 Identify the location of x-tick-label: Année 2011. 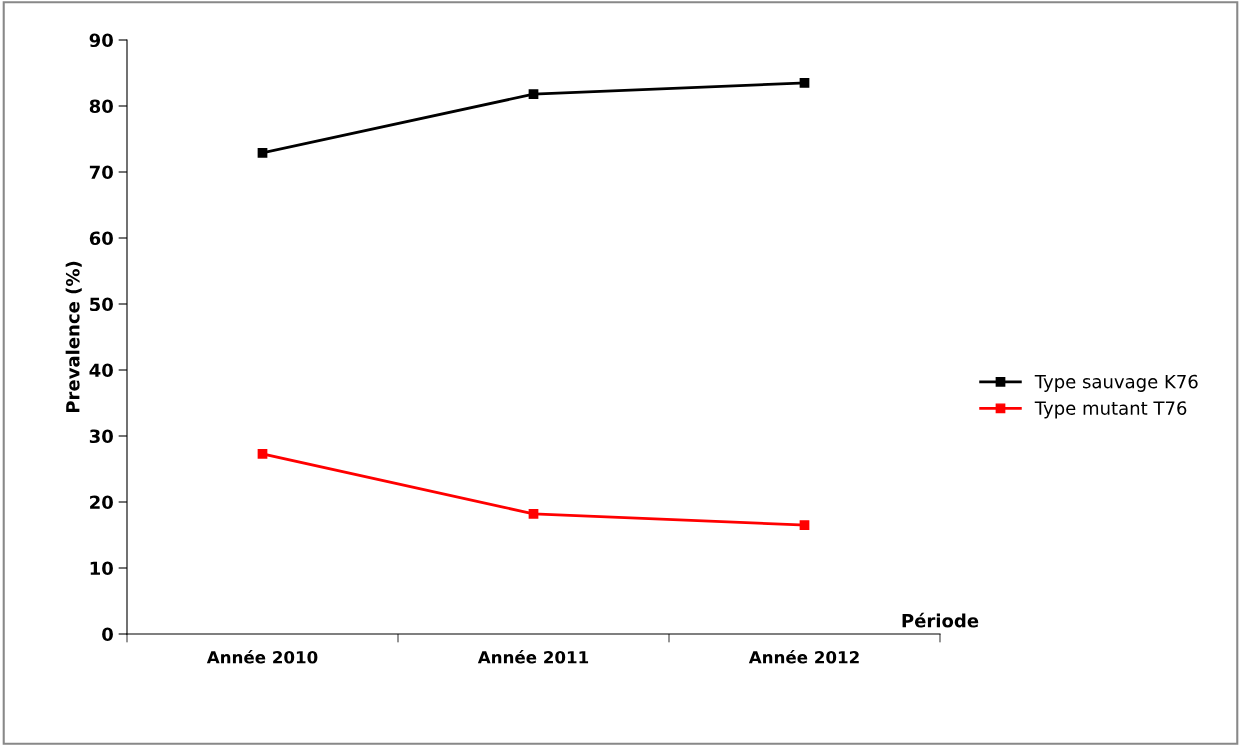
(533, 657).